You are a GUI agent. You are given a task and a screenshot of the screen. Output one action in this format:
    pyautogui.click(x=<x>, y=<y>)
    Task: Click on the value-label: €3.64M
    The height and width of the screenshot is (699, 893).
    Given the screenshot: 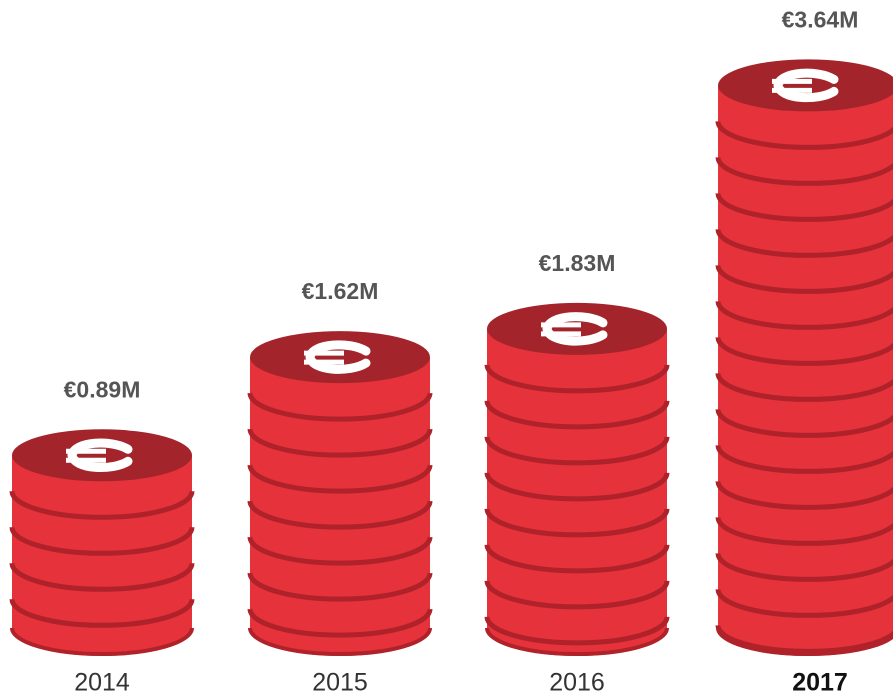 What is the action you would take?
    pyautogui.click(x=820, y=19)
    